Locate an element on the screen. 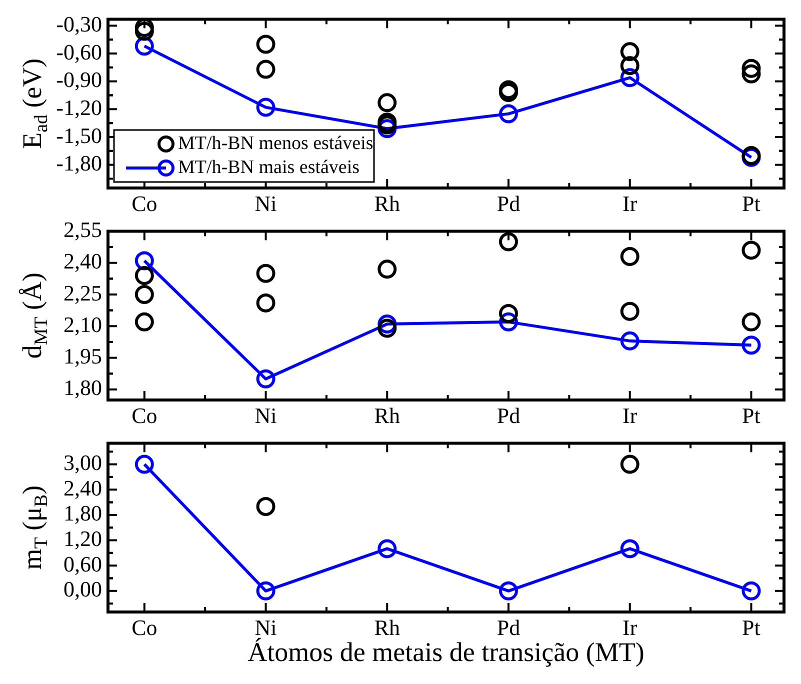 This screenshot has width=801, height=684. y-tick-label: 2,55 is located at coordinates (83, 229).